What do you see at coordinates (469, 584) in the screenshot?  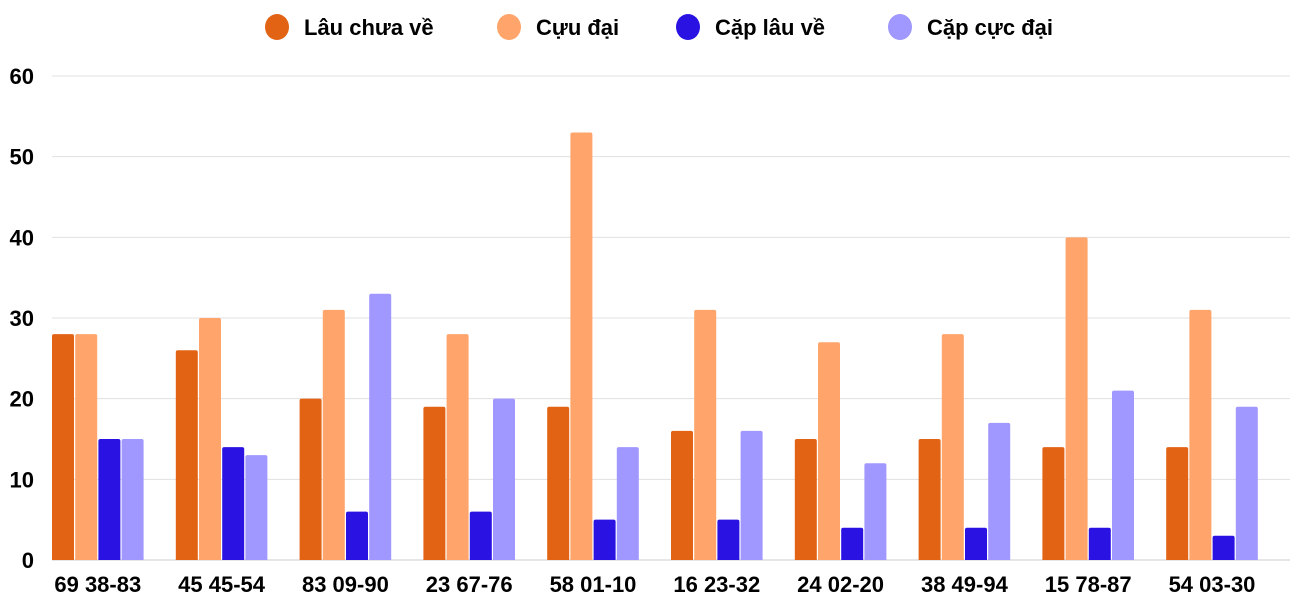 I see `x-tick-label: 23 67-76` at bounding box center [469, 584].